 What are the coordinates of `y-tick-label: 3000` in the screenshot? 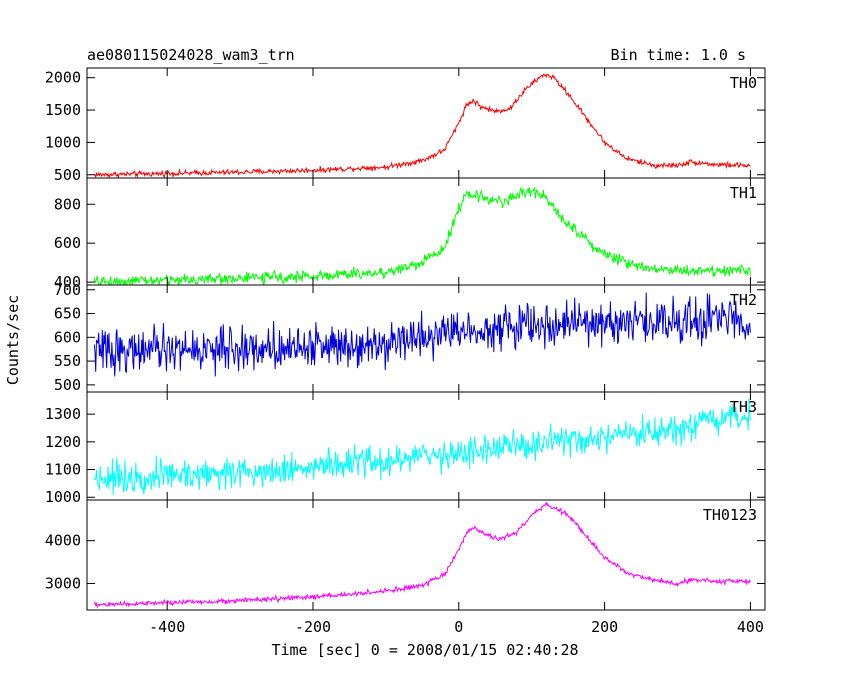 It's located at (63, 583).